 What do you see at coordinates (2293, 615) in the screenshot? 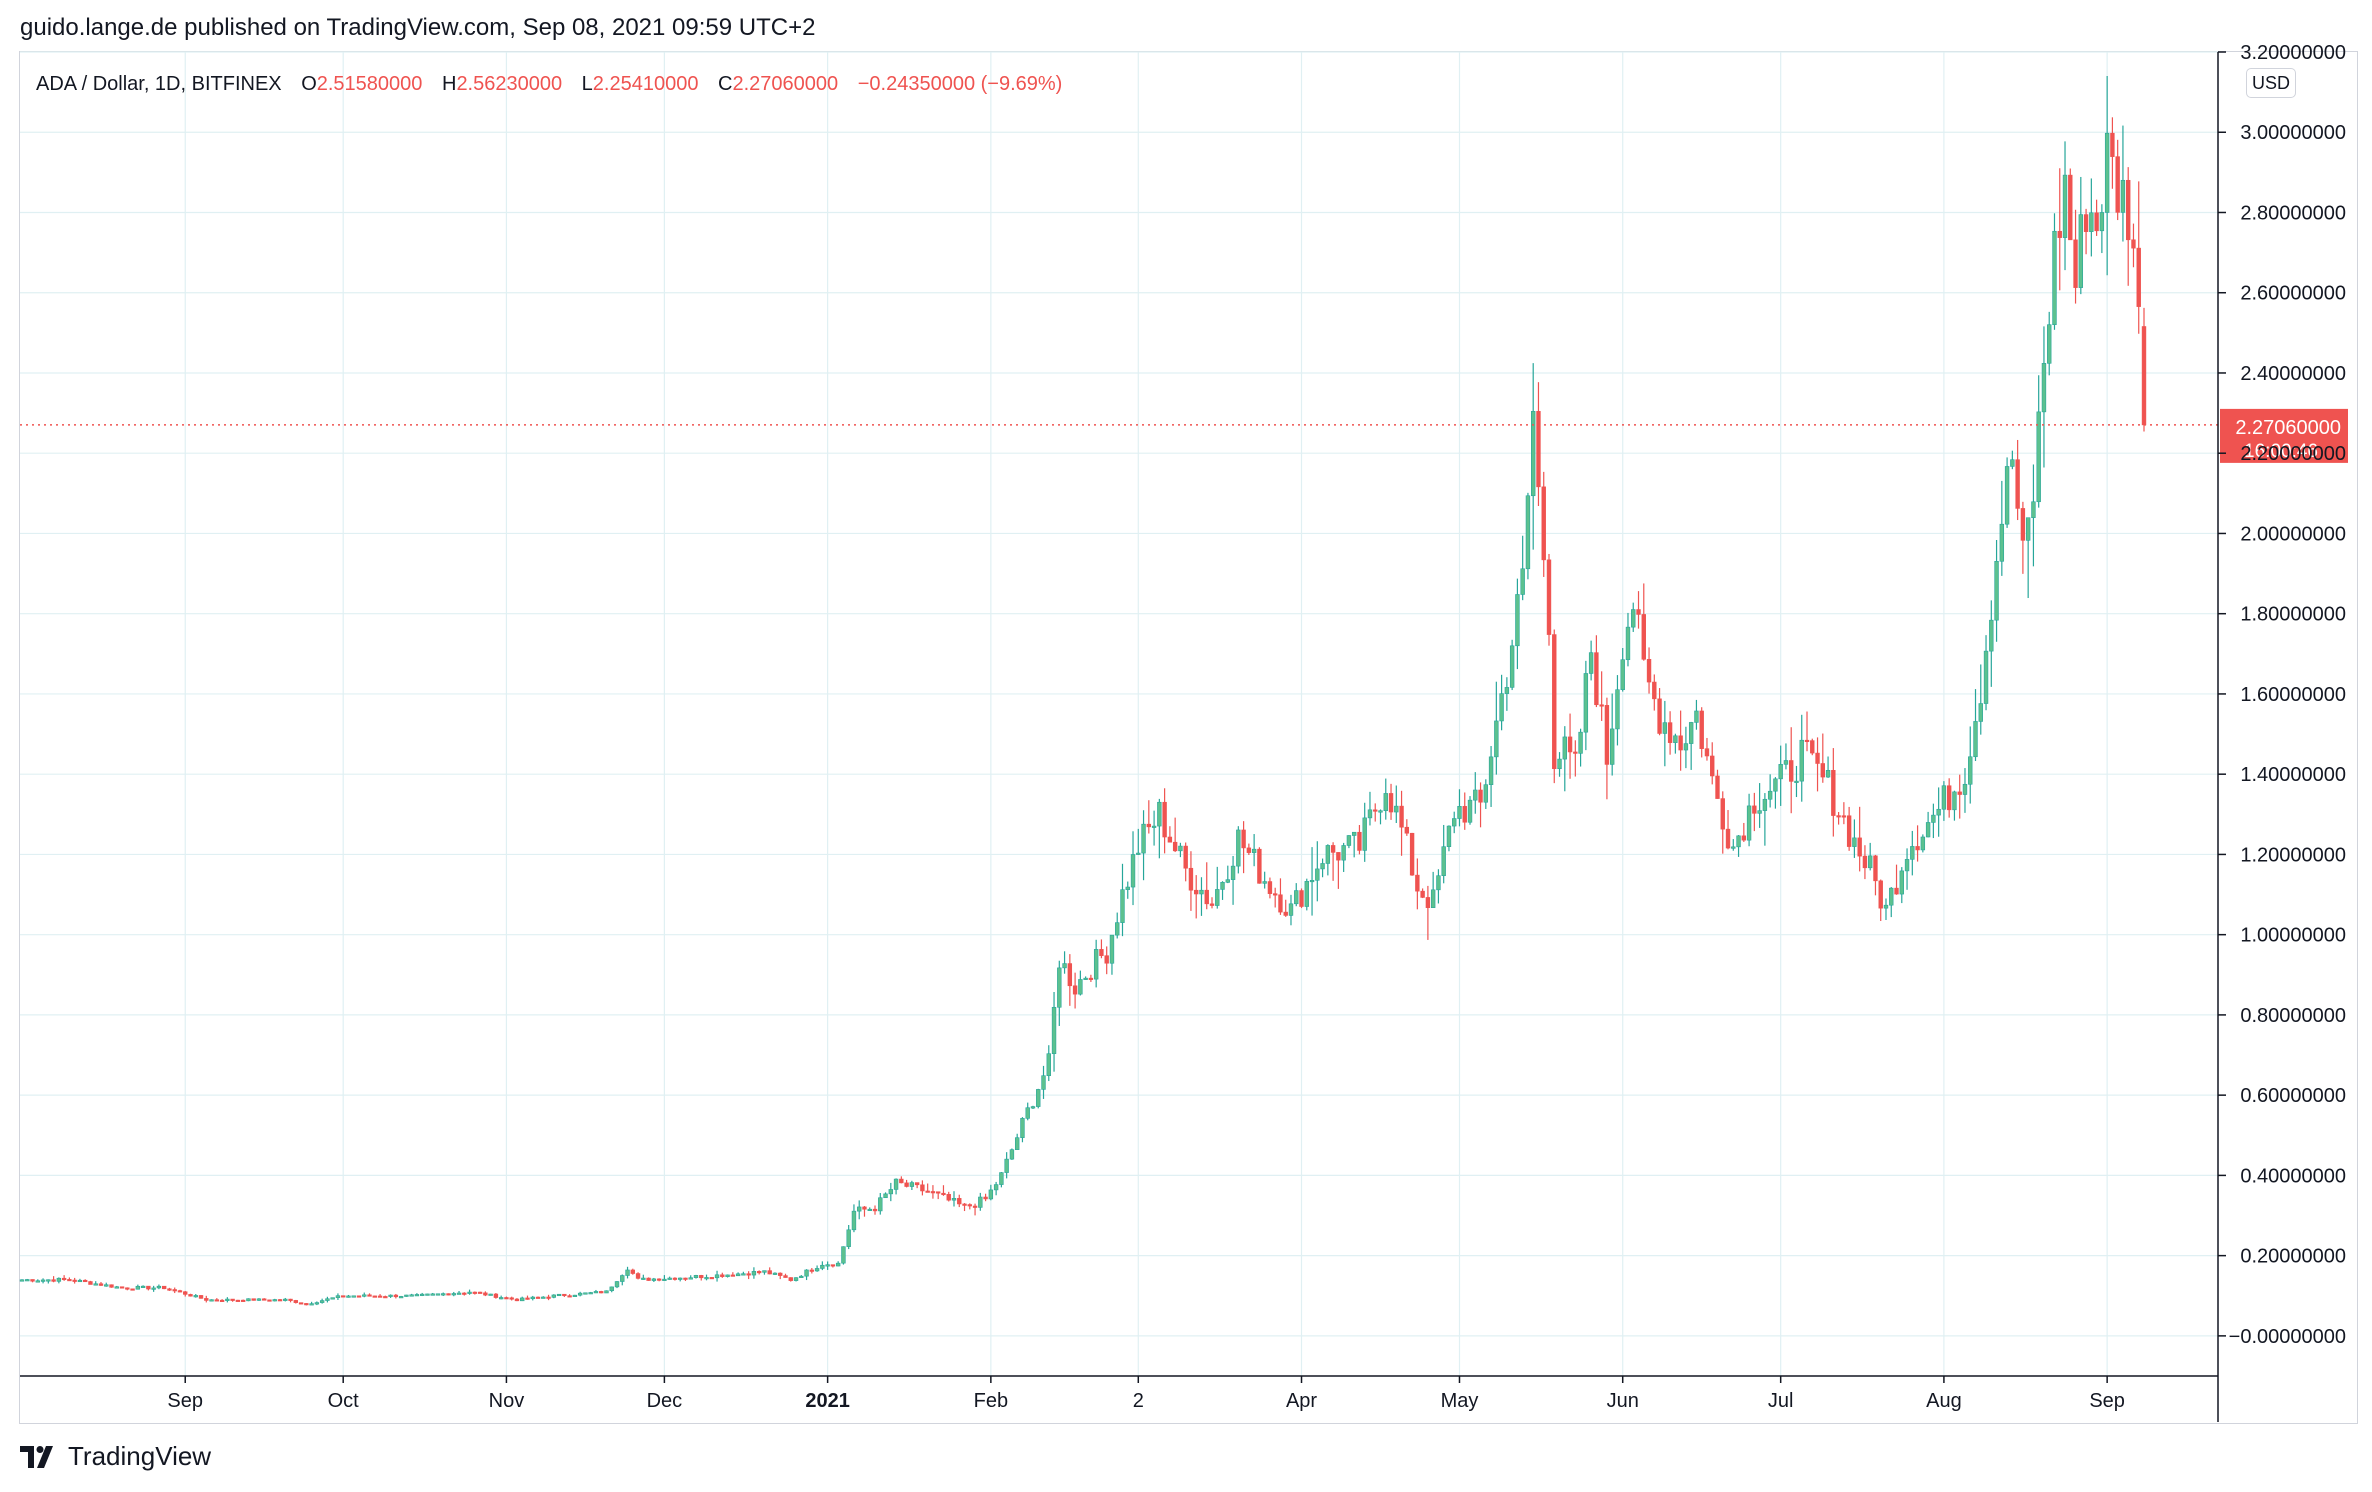
I see `price-tick-label: 1.80000000` at bounding box center [2293, 615].